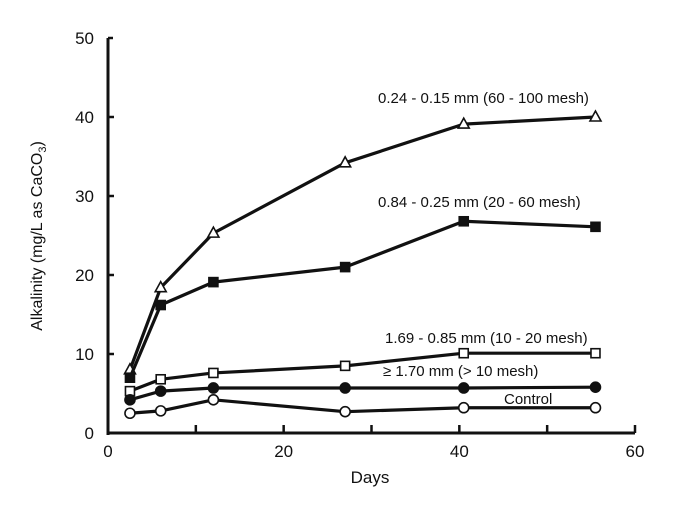 Image resolution: width=675 pixels, height=506 pixels. I want to click on y-tick-label: 40, so click(84, 117).